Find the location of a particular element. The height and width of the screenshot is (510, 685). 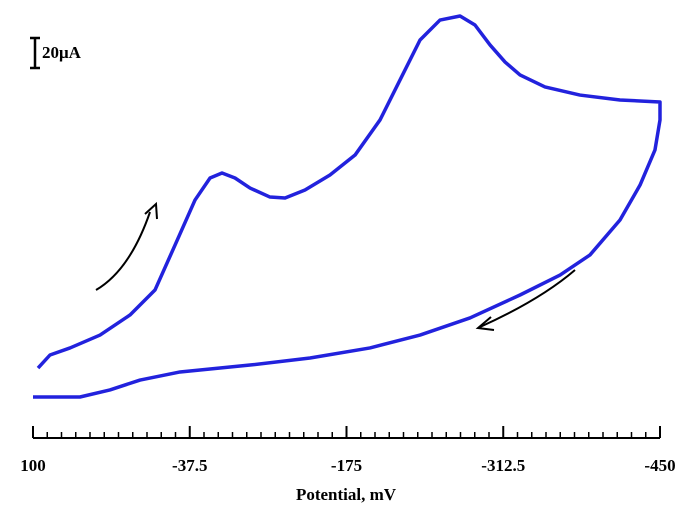

x-tick-label: -175 is located at coordinates (346, 465).